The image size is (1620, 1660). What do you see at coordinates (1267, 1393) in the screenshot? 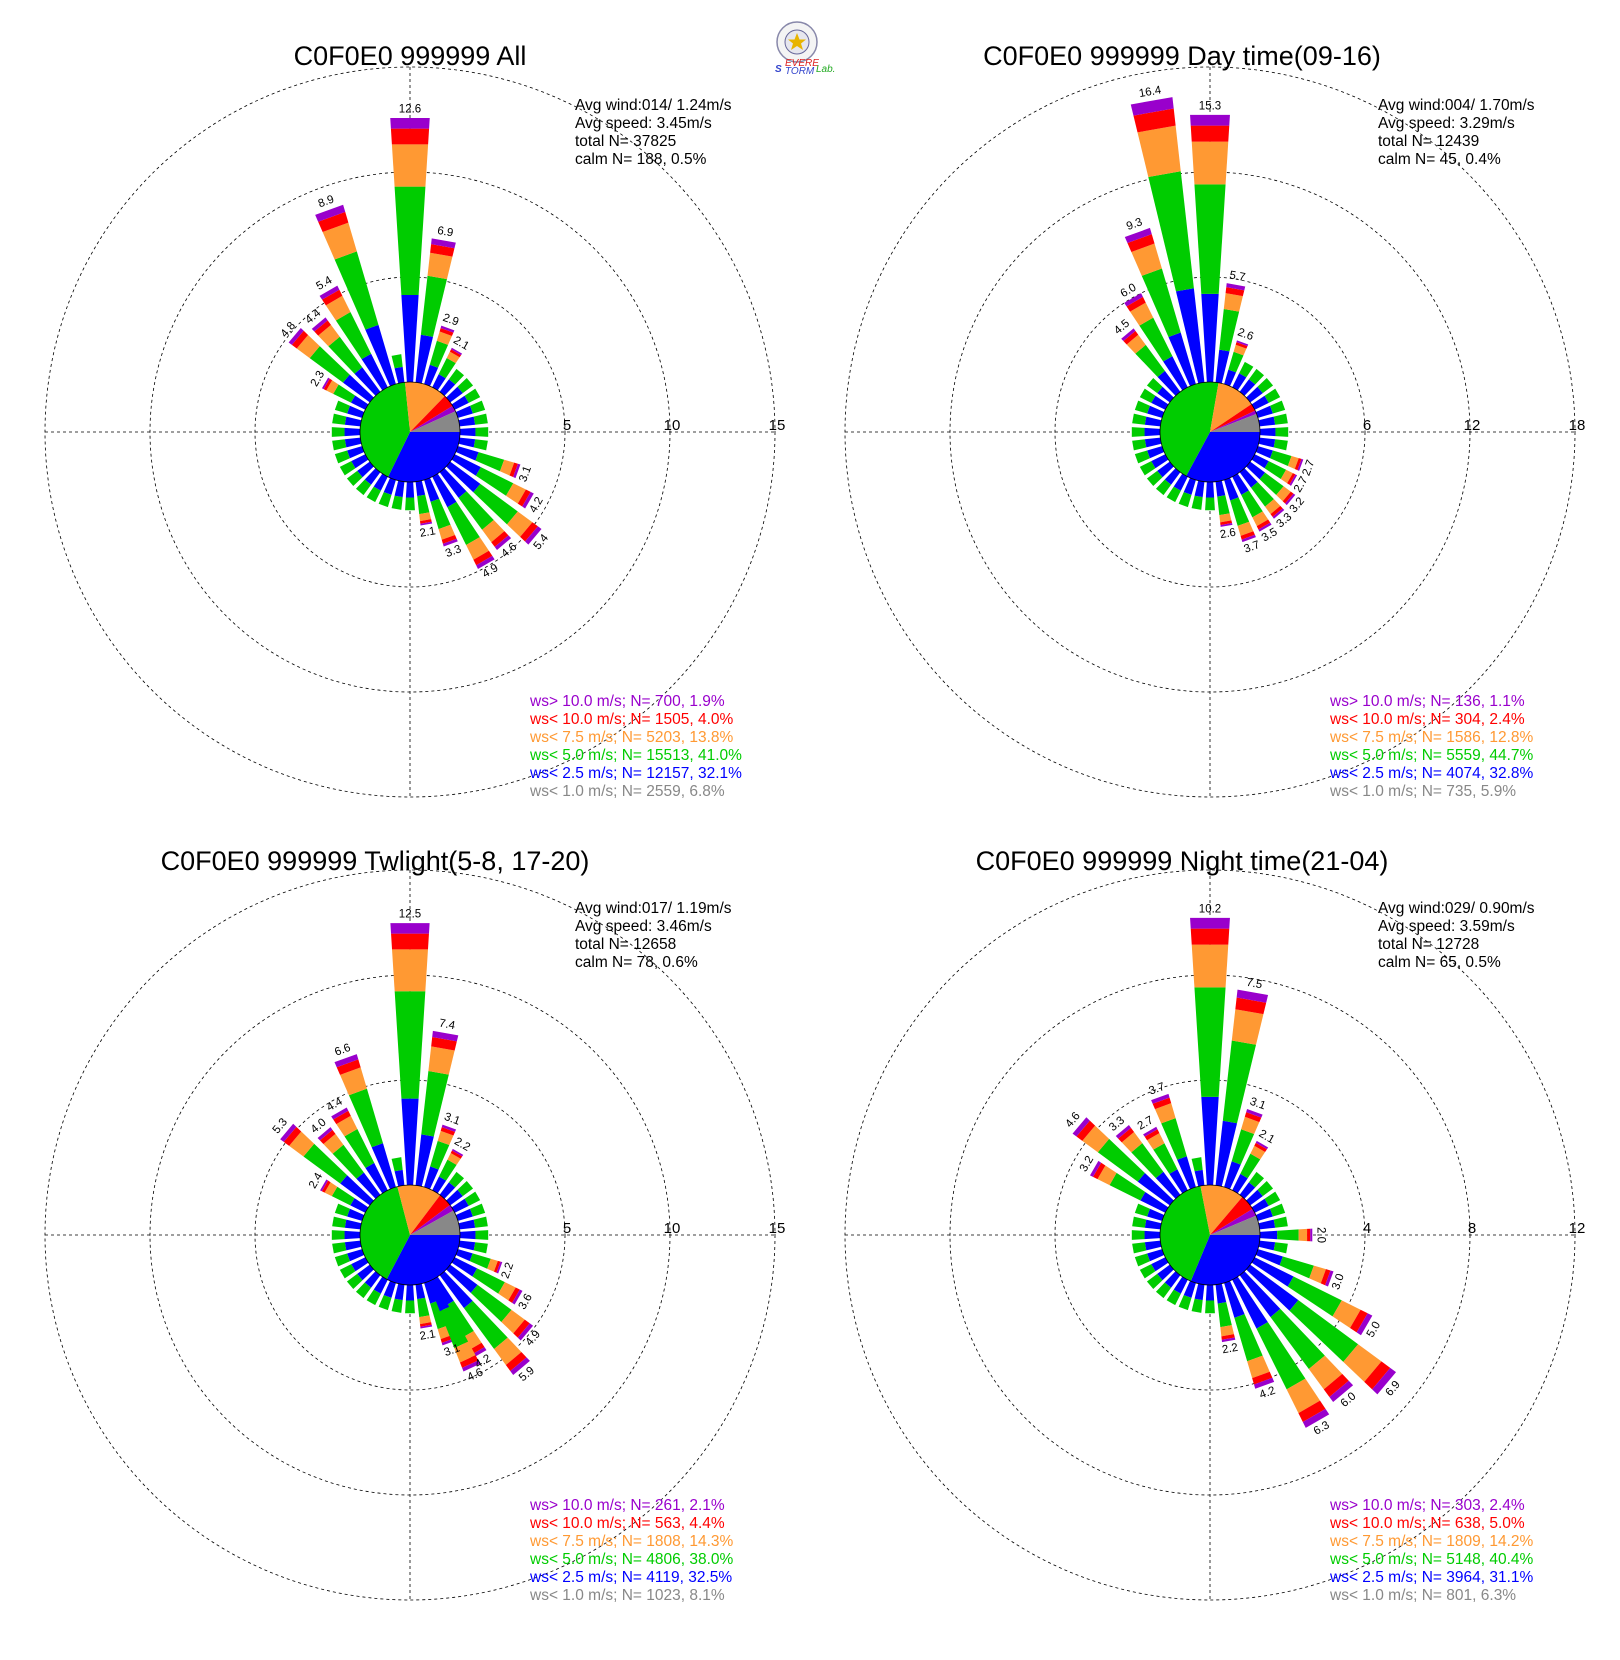
I see `bar-value-label: 4.2` at bounding box center [1267, 1393].